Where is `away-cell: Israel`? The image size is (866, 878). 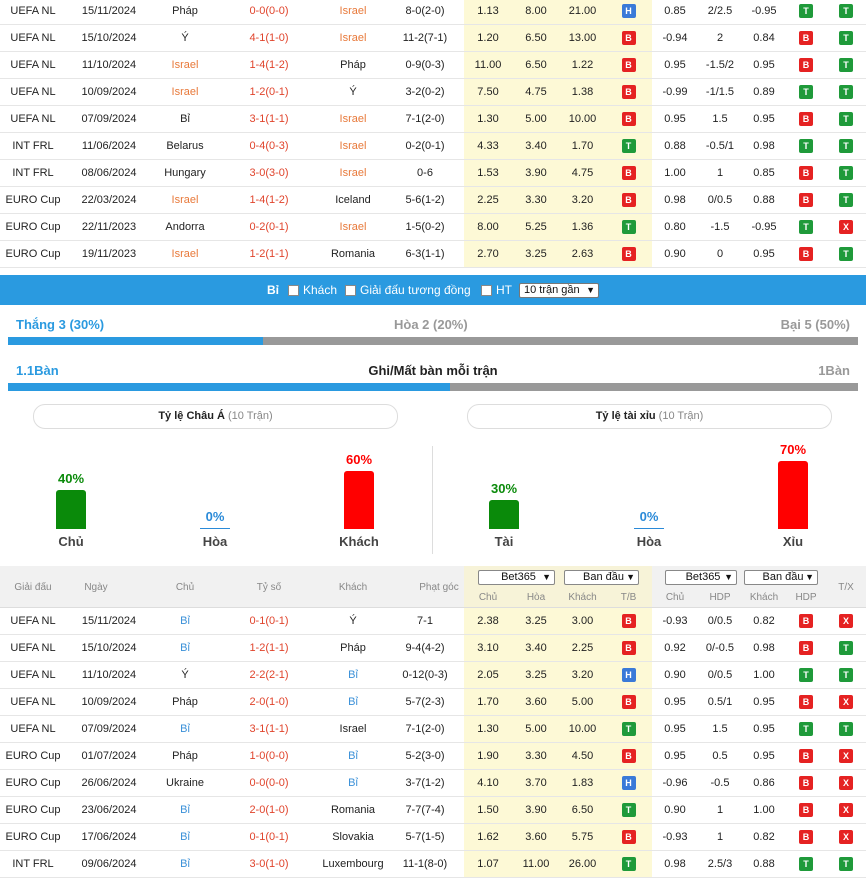 away-cell: Israel is located at coordinates (353, 173).